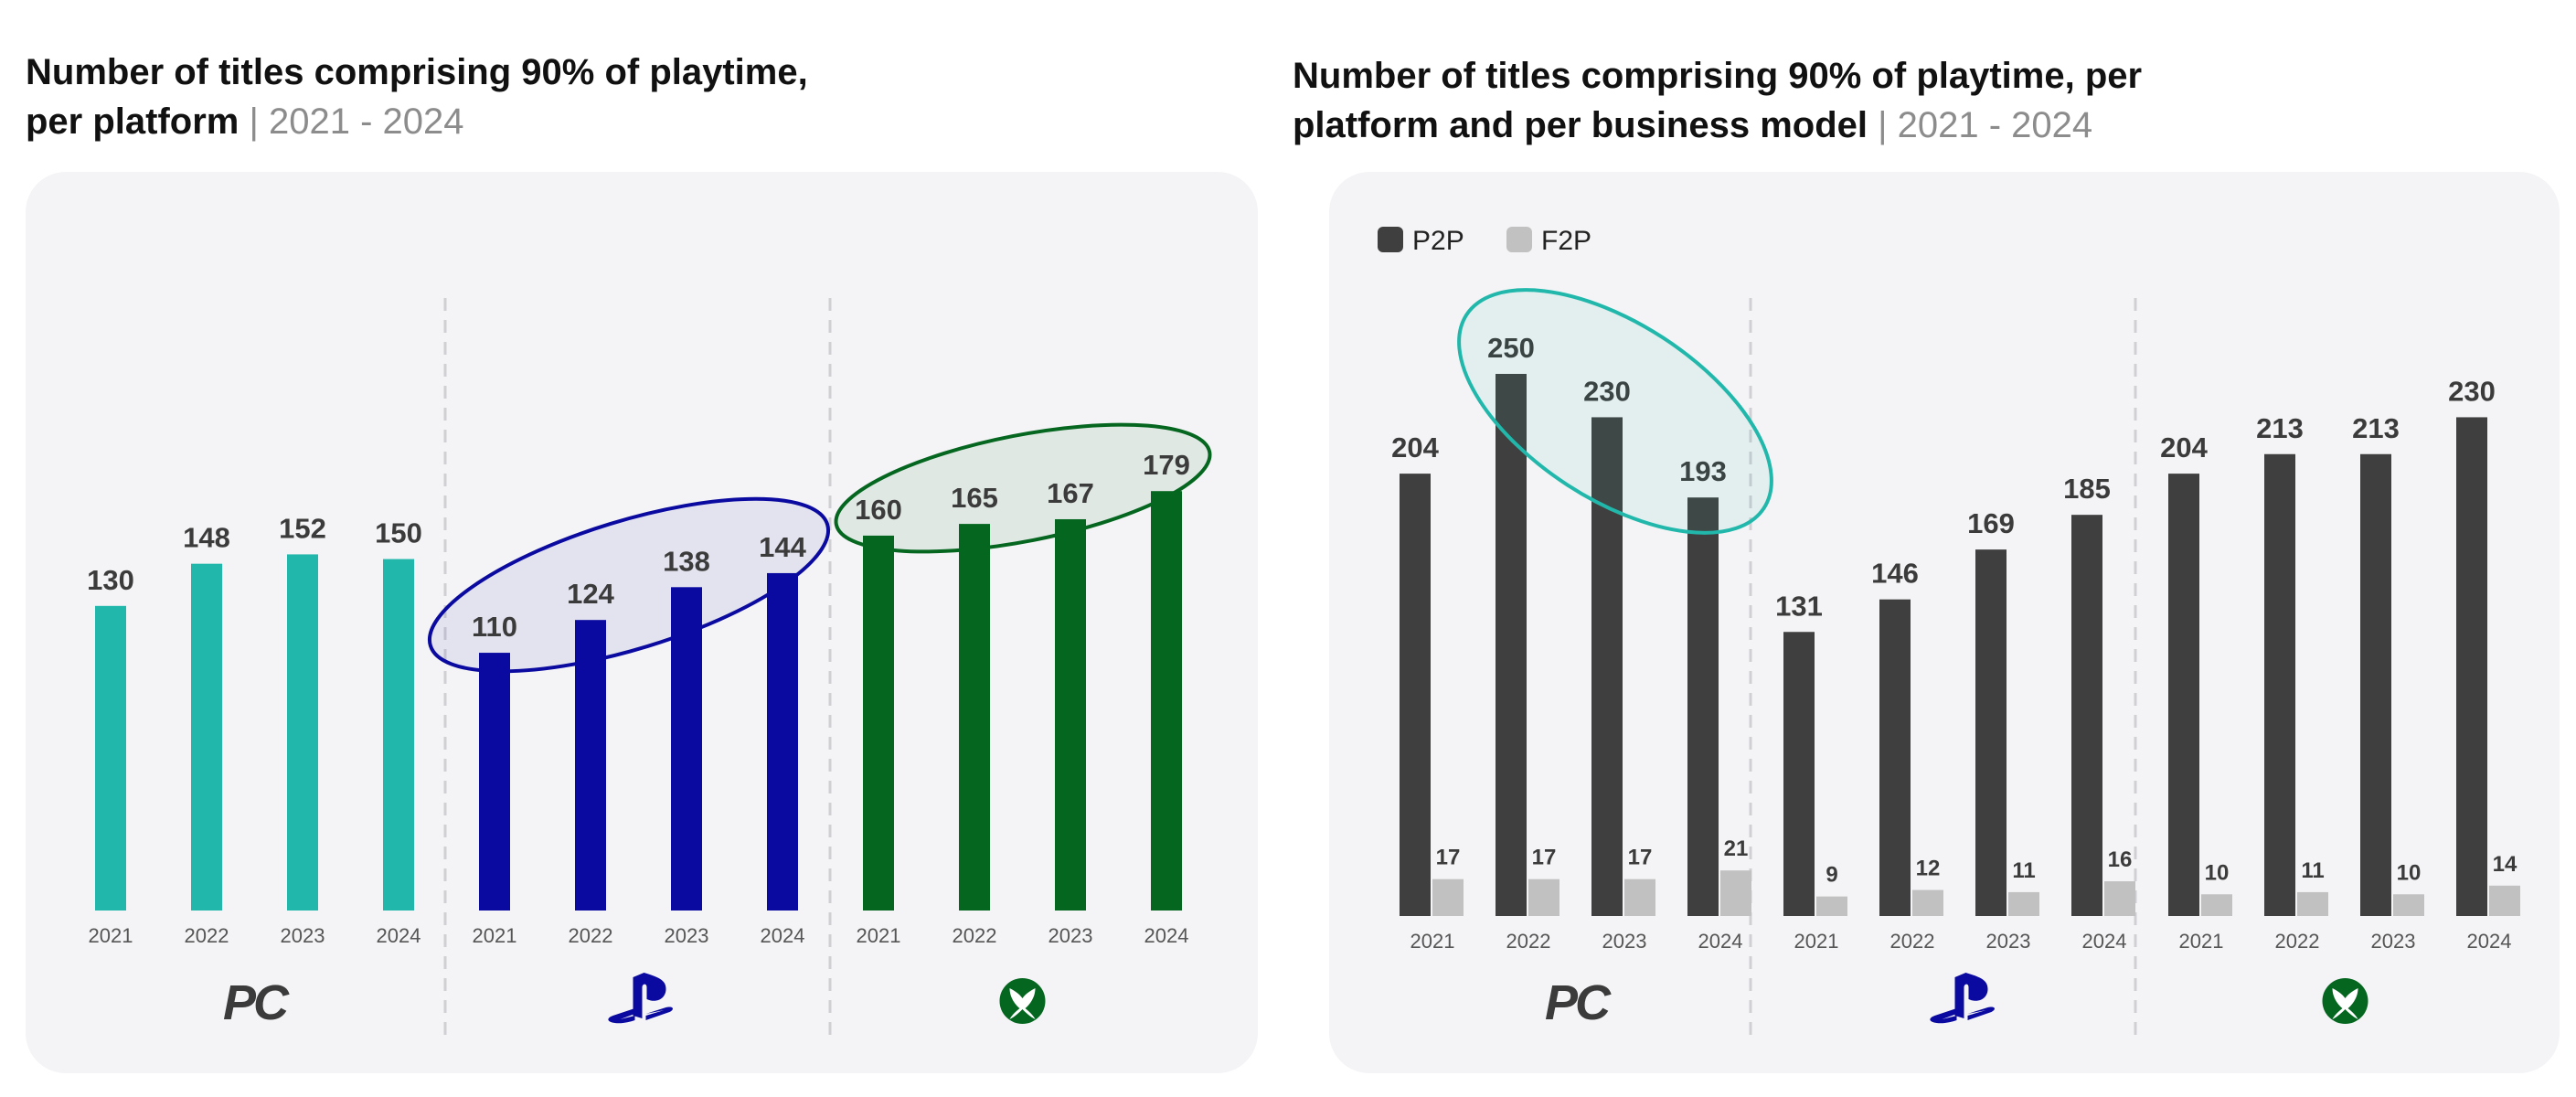 Image resolution: width=2576 pixels, height=1097 pixels. Describe the element at coordinates (629, 585) in the screenshot. I see `highlight-ellipse-playstation` at that location.